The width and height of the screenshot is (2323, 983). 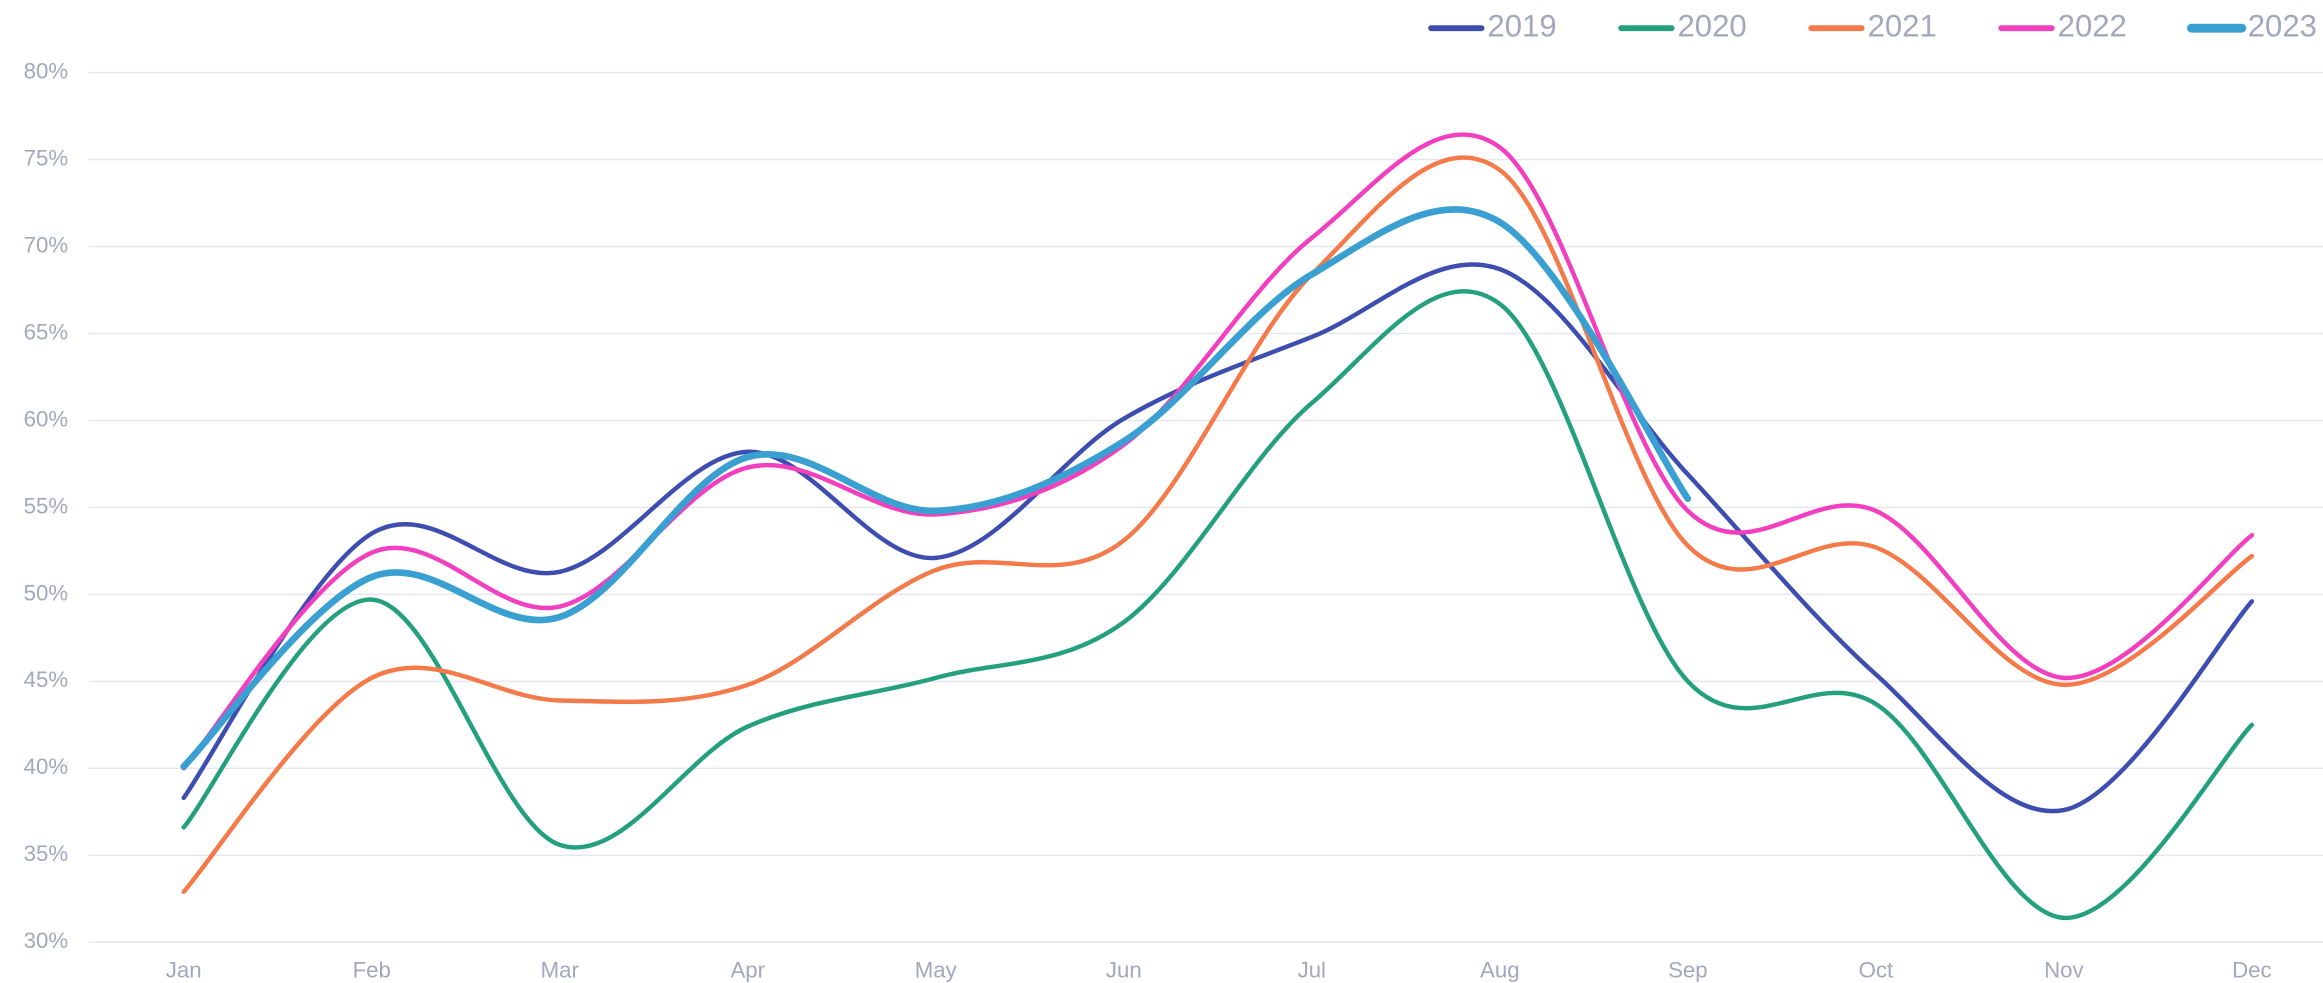 What do you see at coordinates (1712, 25) in the screenshot?
I see `legend-label: 2020` at bounding box center [1712, 25].